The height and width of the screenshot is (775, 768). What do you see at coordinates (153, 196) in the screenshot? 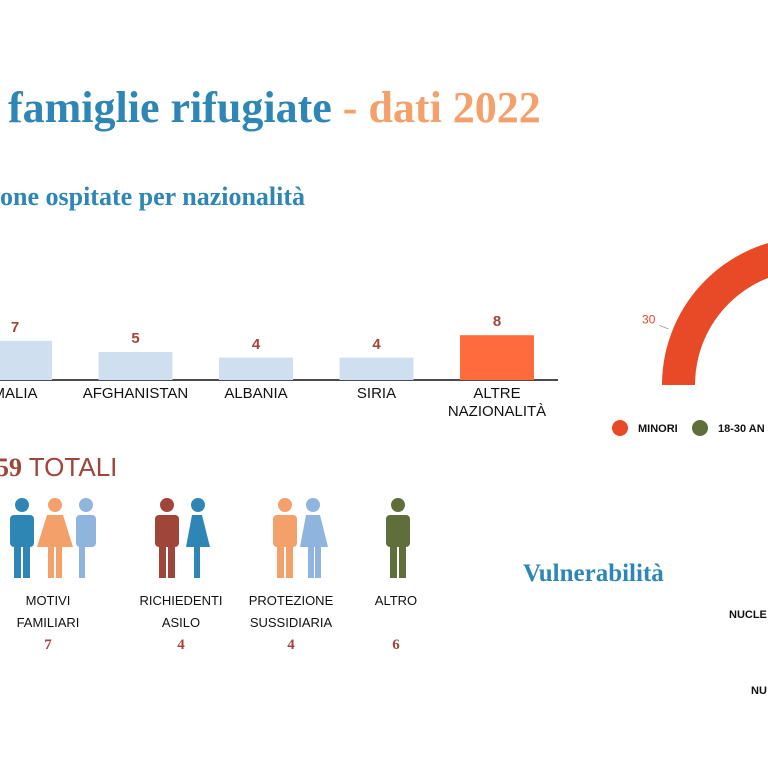
I see `bar-title: one ospitate per nazionalità` at bounding box center [153, 196].